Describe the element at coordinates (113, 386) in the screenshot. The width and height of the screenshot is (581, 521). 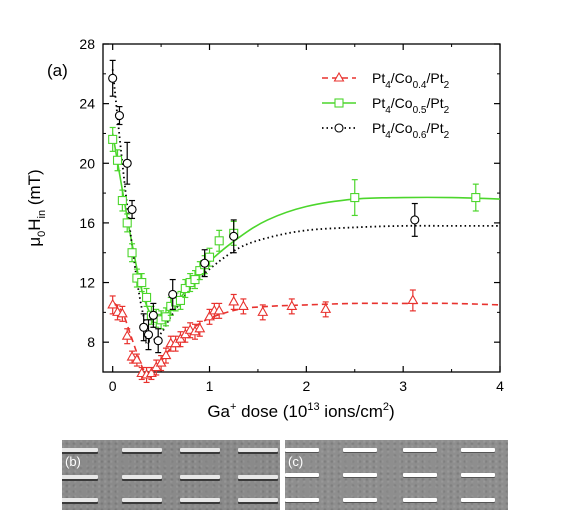
I see `x-tick-label: 0` at that location.